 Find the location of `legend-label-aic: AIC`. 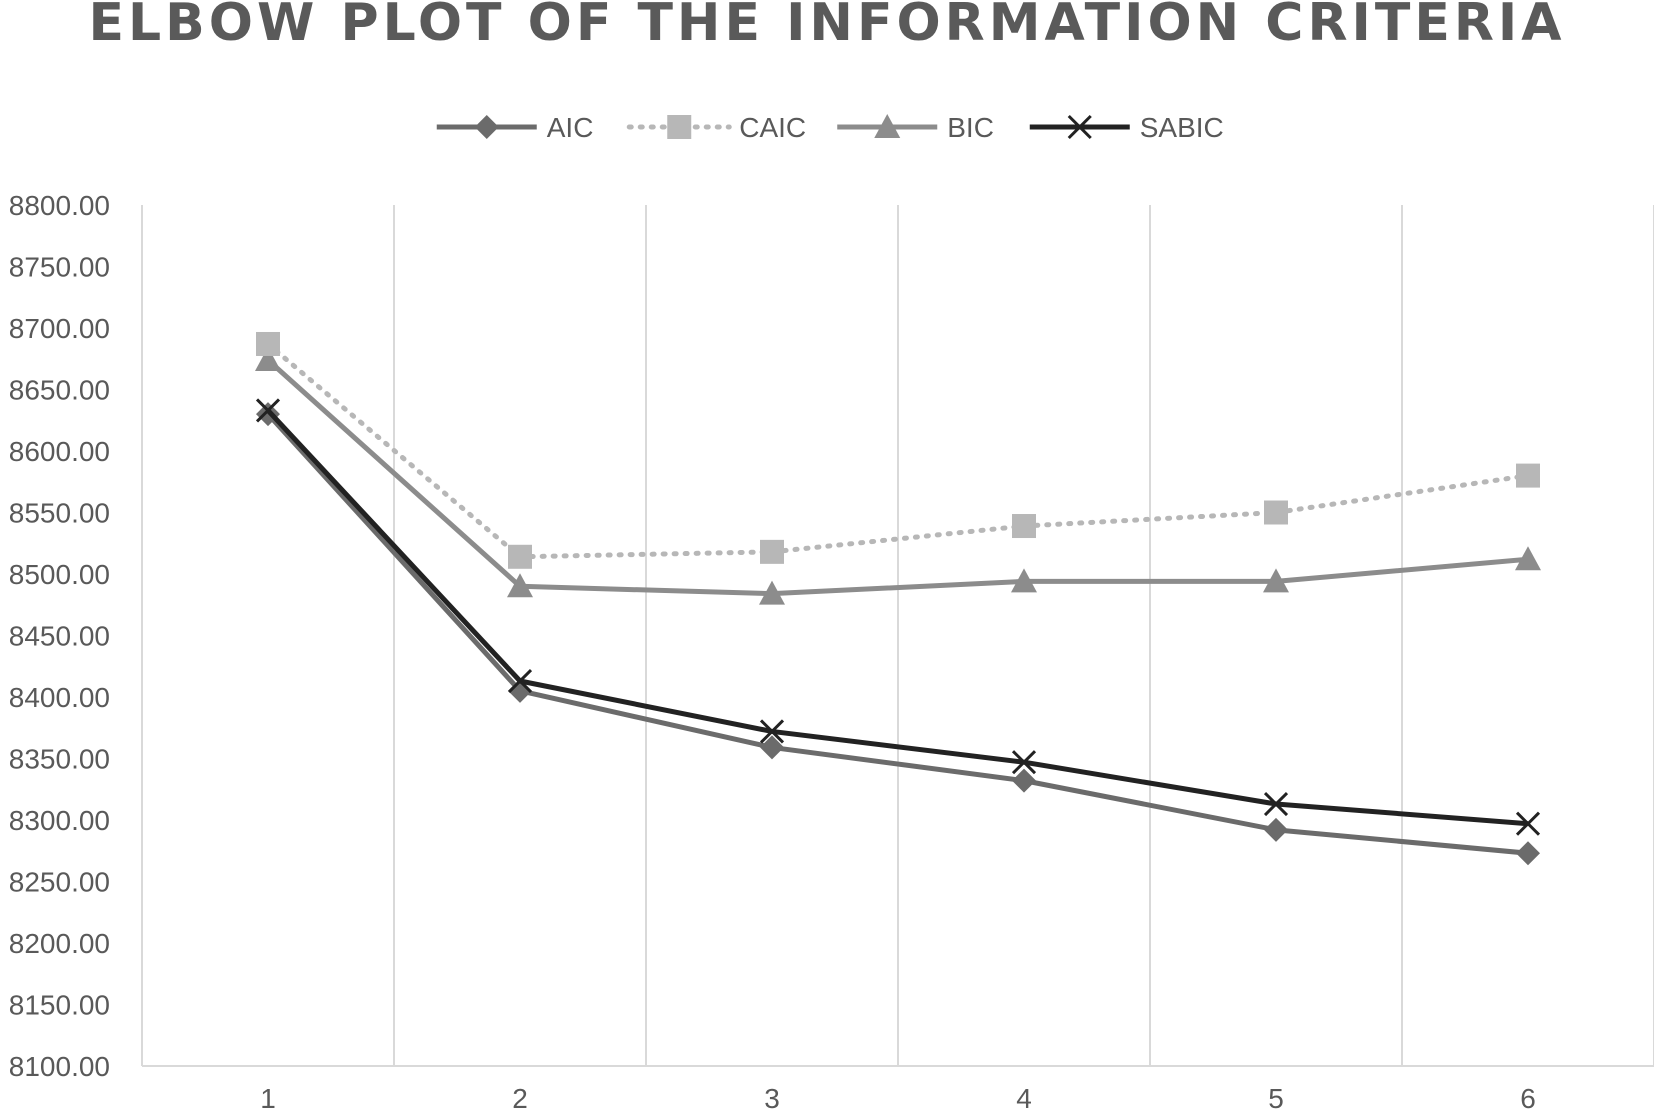

legend-label-aic: AIC is located at coordinates (570, 127).